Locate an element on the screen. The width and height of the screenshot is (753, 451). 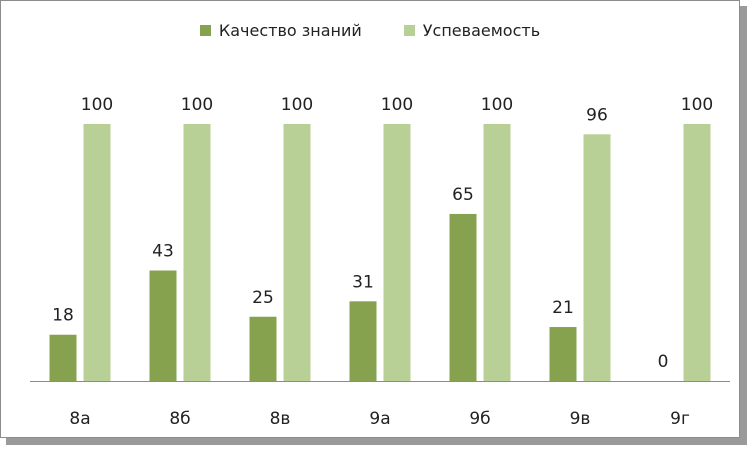
x-tick-label: 8б is located at coordinates (179, 419).